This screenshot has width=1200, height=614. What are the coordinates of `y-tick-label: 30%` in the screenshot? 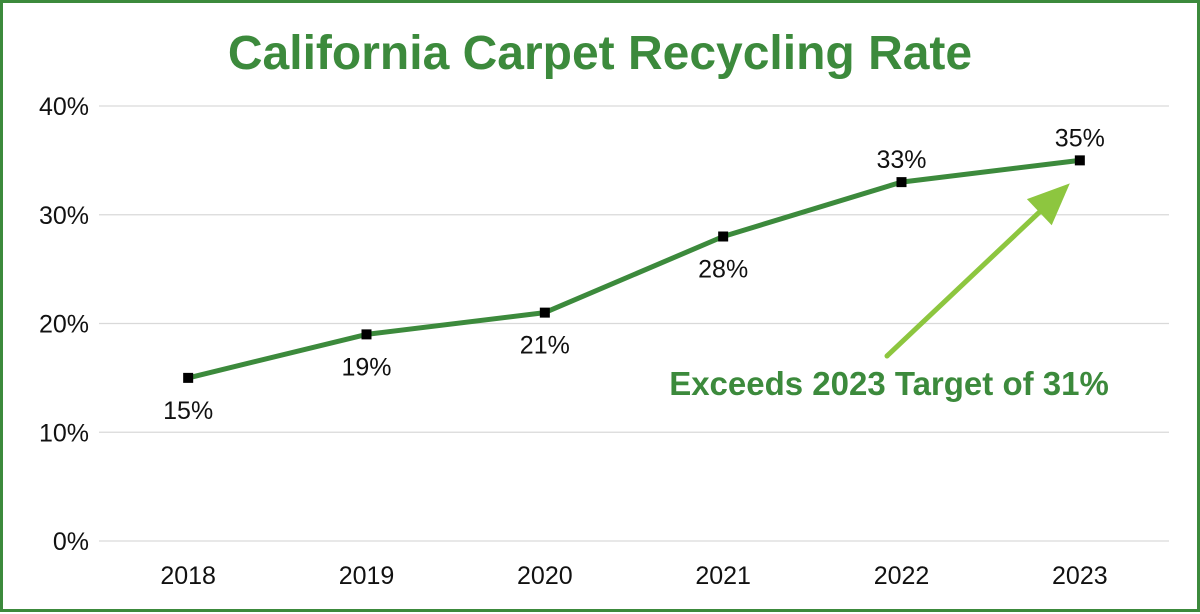 It's located at (64, 216).